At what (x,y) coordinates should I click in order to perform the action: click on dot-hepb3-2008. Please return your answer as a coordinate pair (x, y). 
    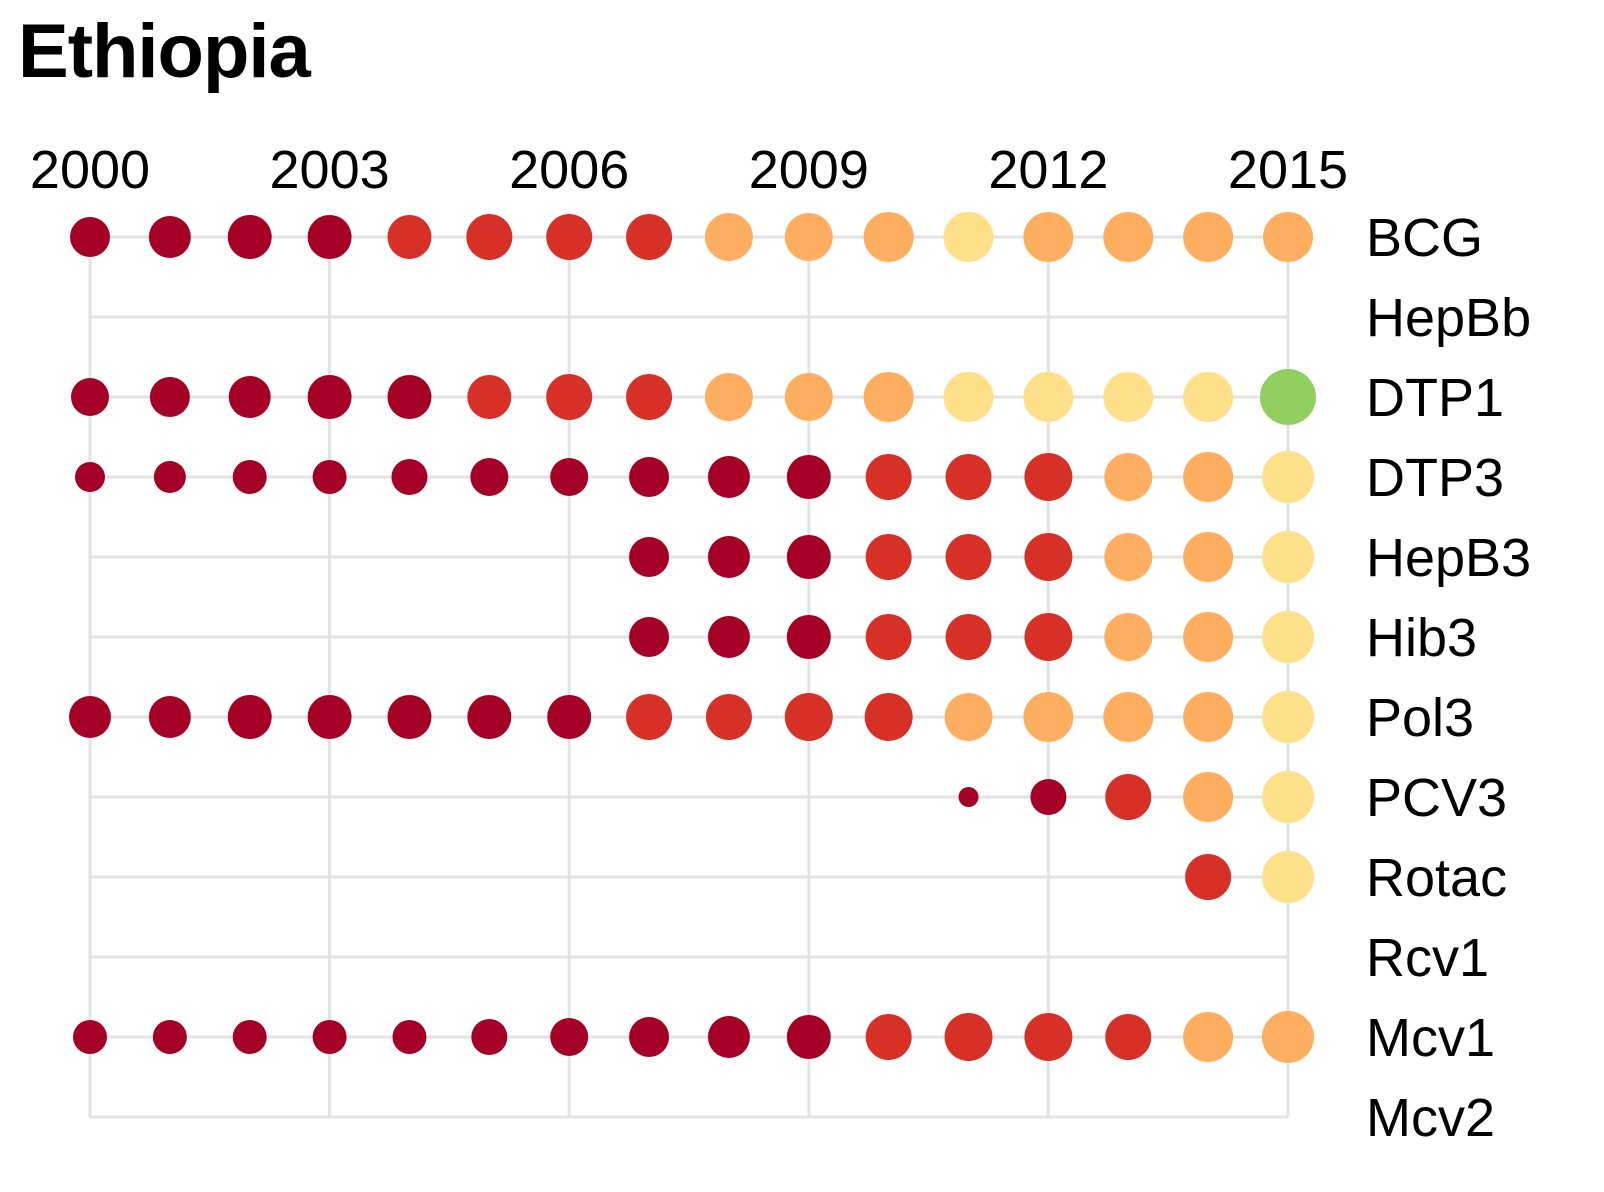
    Looking at the image, I should click on (728, 557).